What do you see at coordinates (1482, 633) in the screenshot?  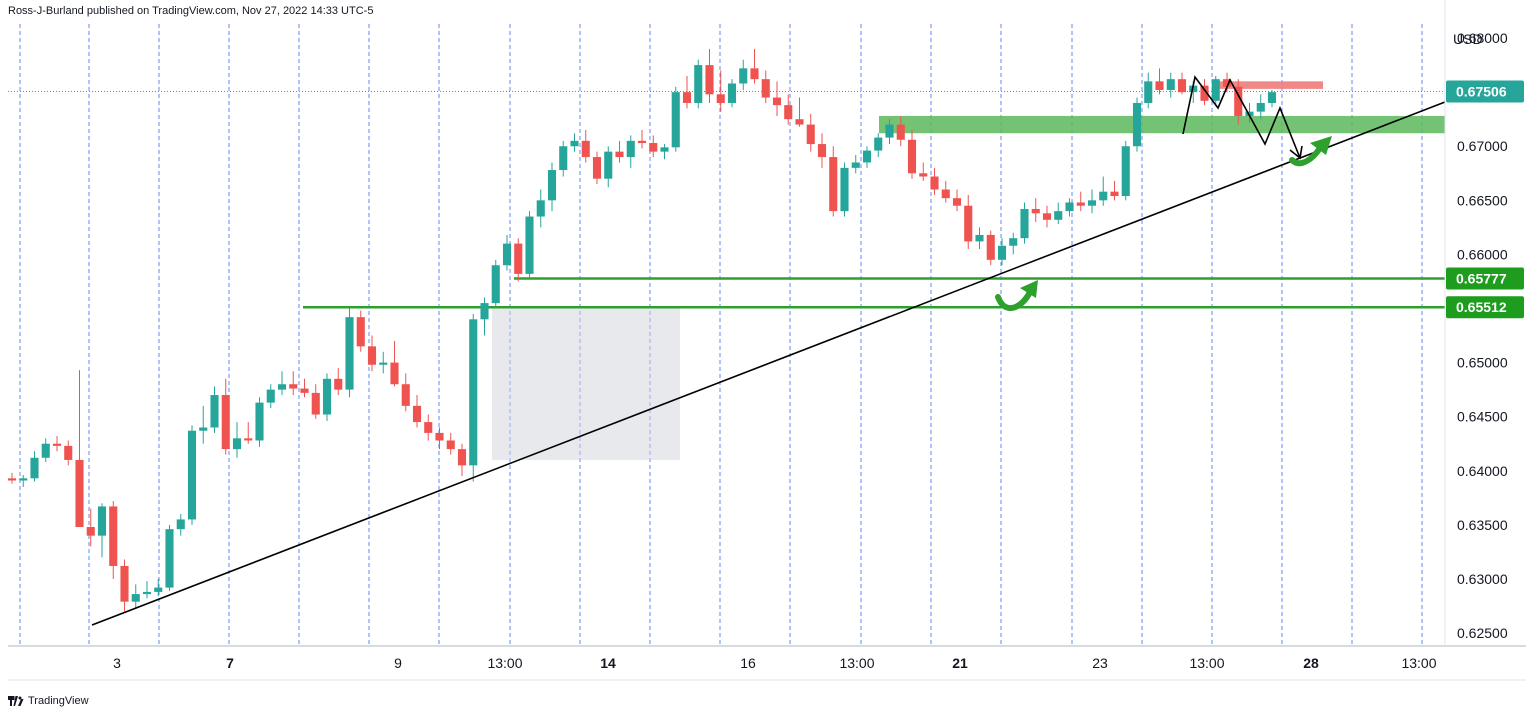 I see `price-tick-label: 0.62500` at bounding box center [1482, 633].